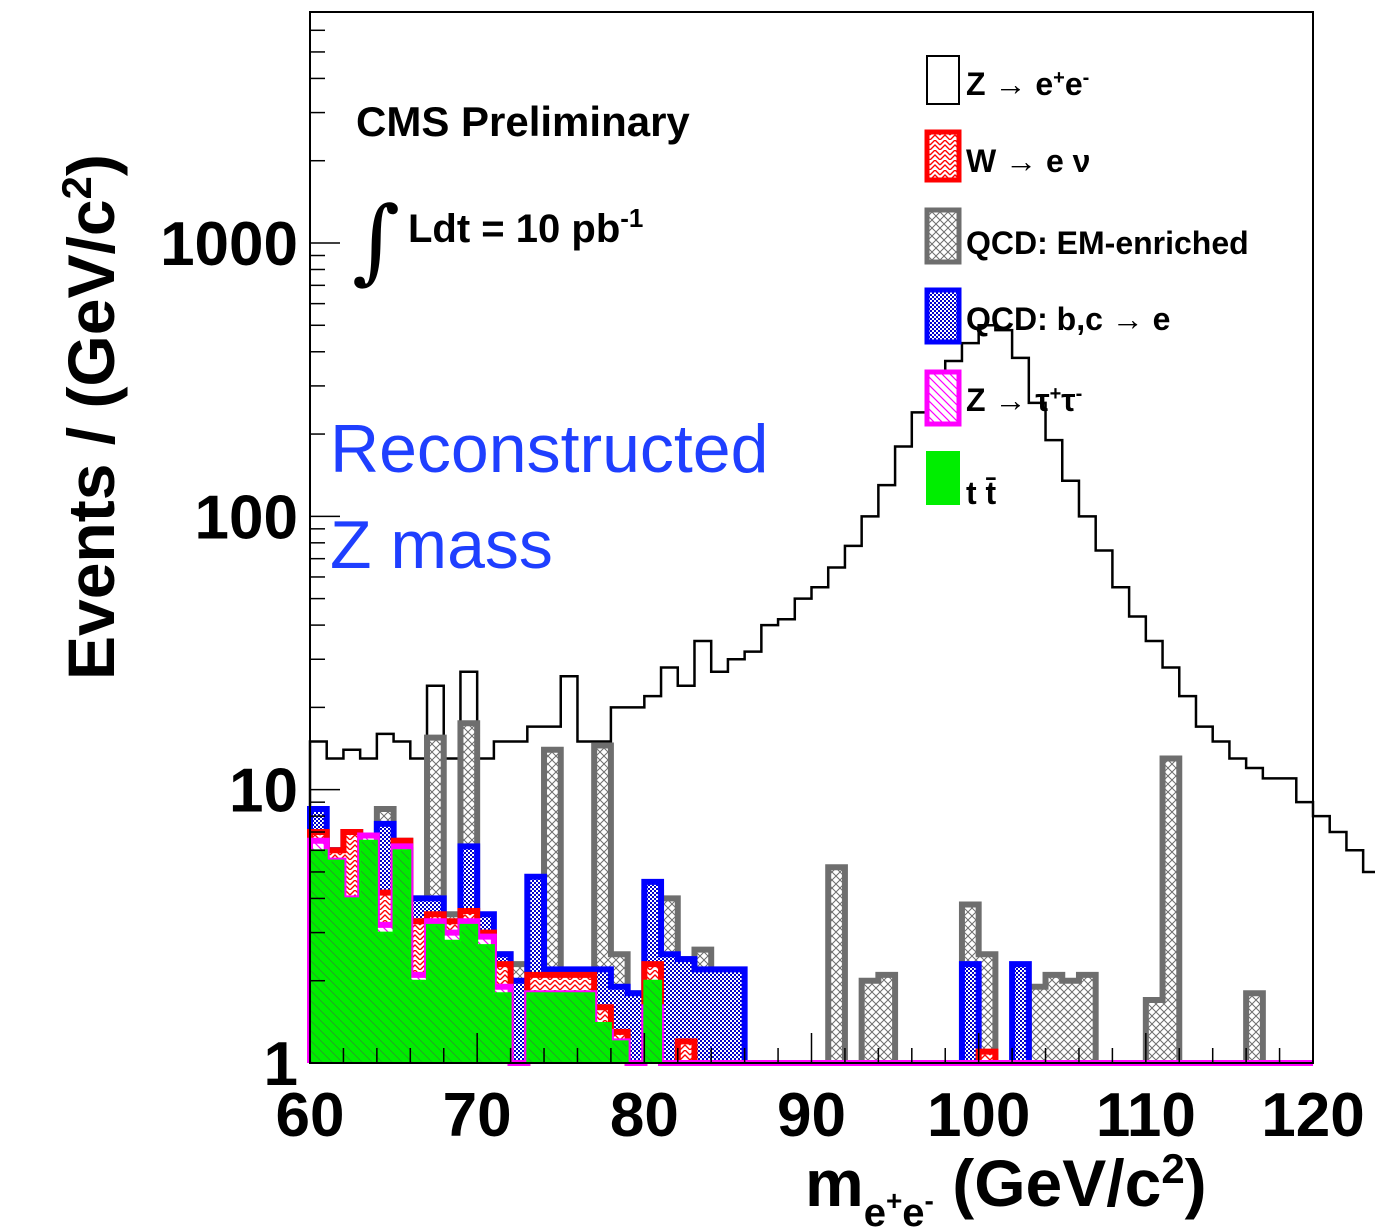 This screenshot has width=1375, height=1228. I want to click on x-tick-label: 90, so click(811, 1115).